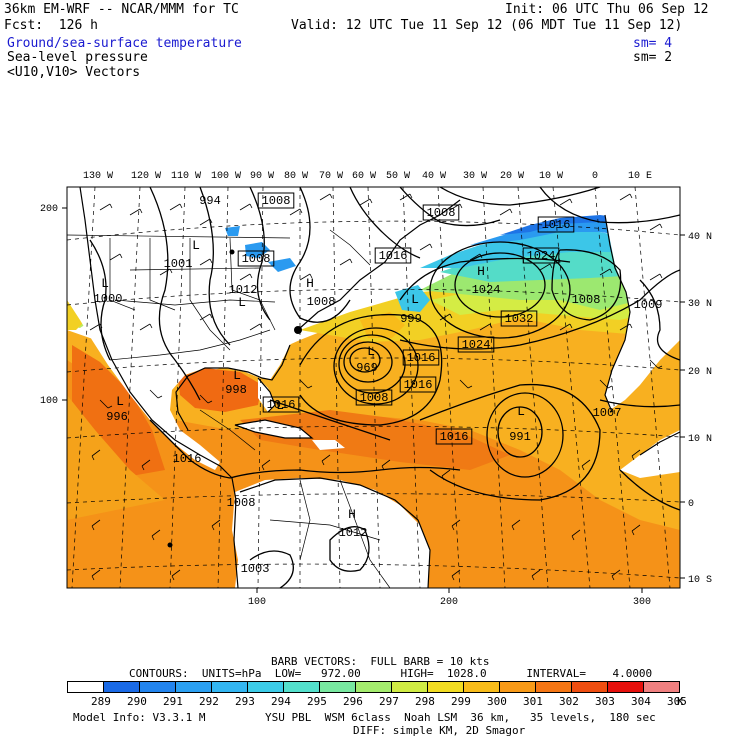 The image size is (740, 740). What do you see at coordinates (439, 730) in the screenshot?
I see `diffusion-info: DIFF: simple KM, 2D Smagor` at bounding box center [439, 730].